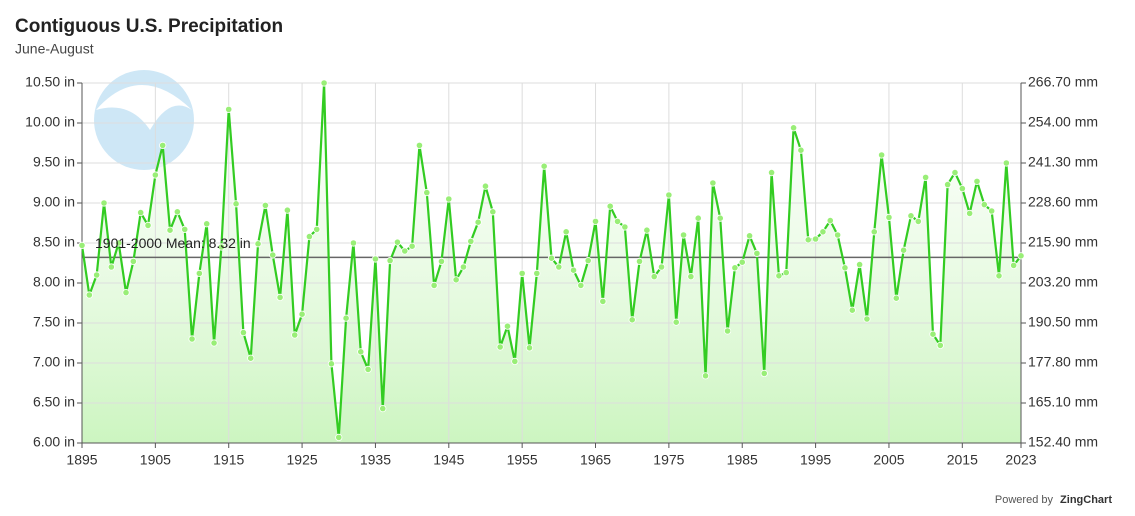 The width and height of the screenshot is (1135, 516). I want to click on y2-tick-label: 228.60 mm, so click(1063, 202).